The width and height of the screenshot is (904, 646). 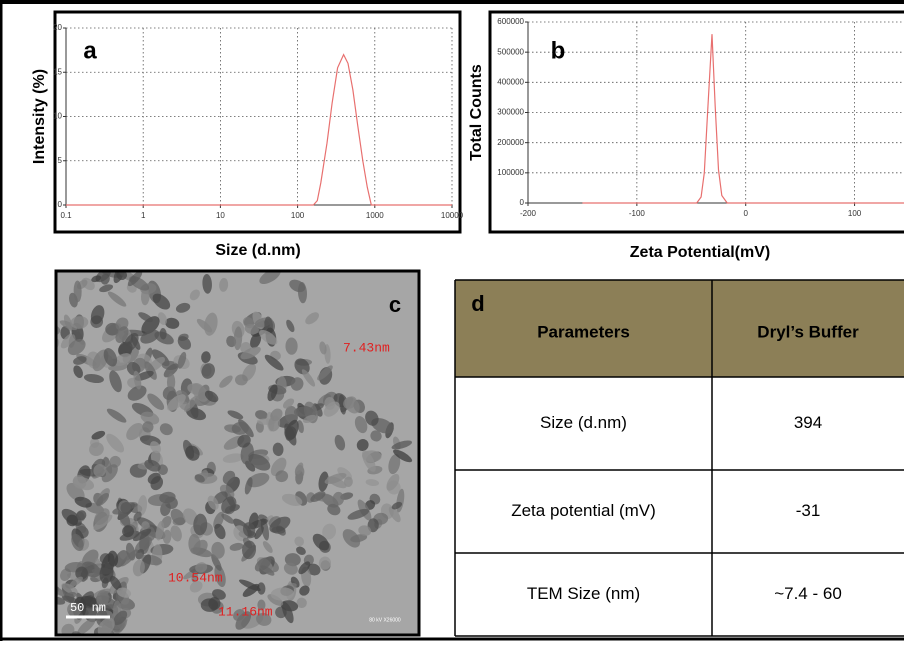 I want to click on table-cell: -31, so click(x=808, y=510).